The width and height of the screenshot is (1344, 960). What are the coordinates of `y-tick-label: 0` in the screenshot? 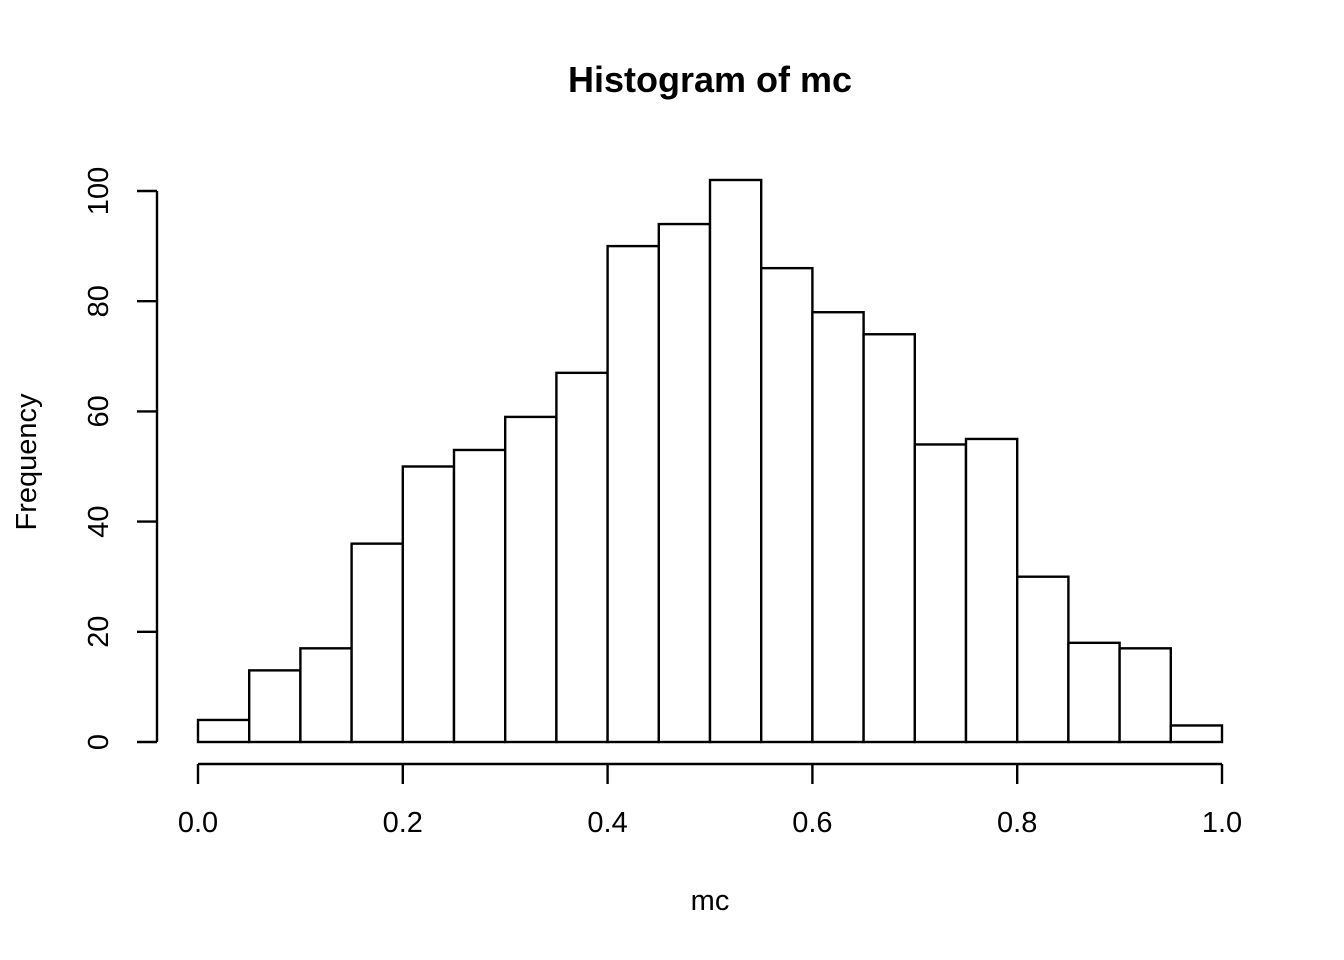 It's located at (99, 742).